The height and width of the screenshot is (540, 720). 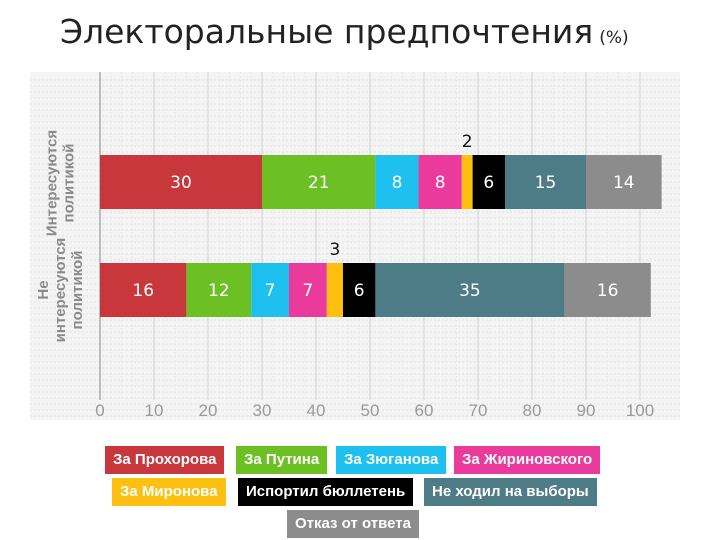 What do you see at coordinates (532, 410) in the screenshot?
I see `x-tick-label: 80` at bounding box center [532, 410].